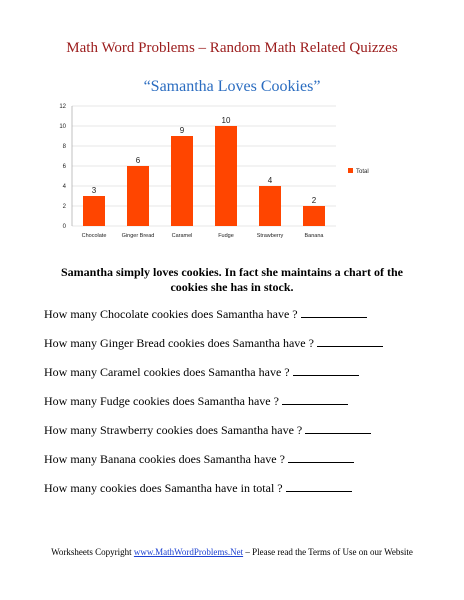 This screenshot has height=600, width=464. I want to click on bar-caramel, so click(182, 181).